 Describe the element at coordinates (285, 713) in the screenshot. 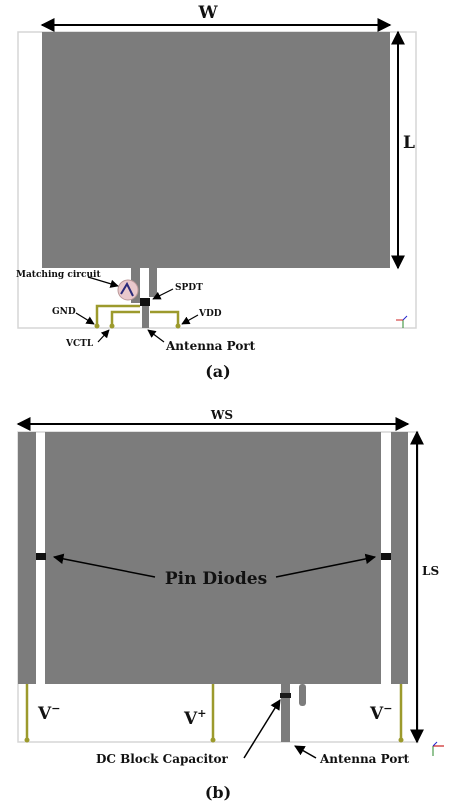

I see `feed-line-b` at that location.